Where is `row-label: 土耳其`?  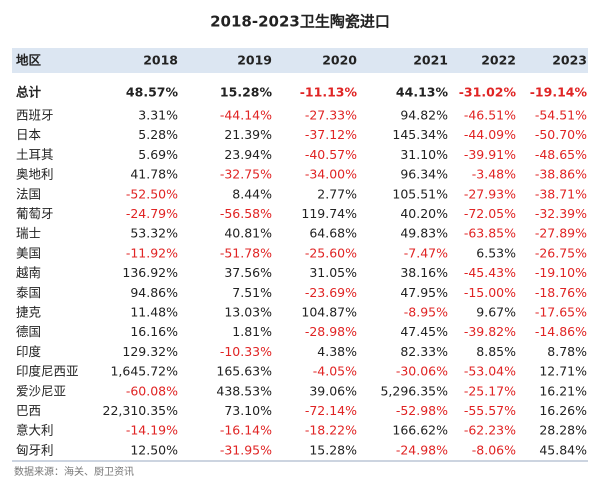
row-label: 土耳其 is located at coordinates (35, 154).